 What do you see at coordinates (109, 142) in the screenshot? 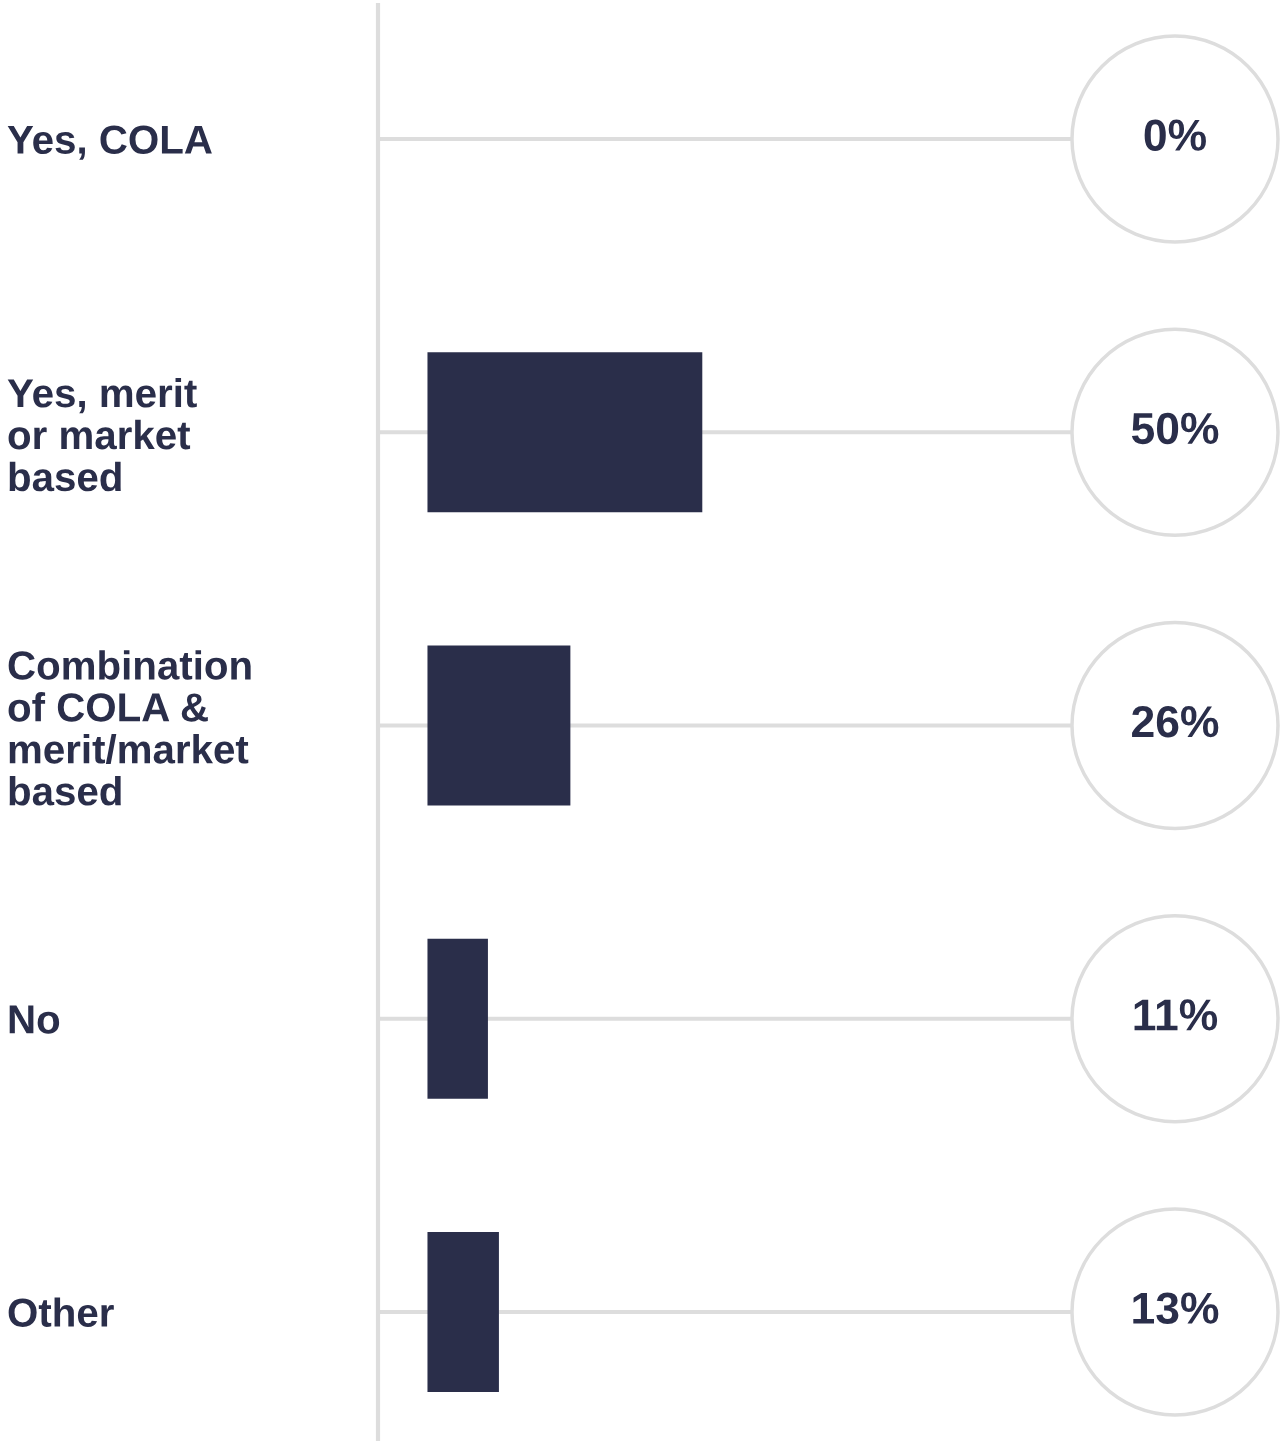
I see `y-tick-label: Yes, COLA` at bounding box center [109, 142].